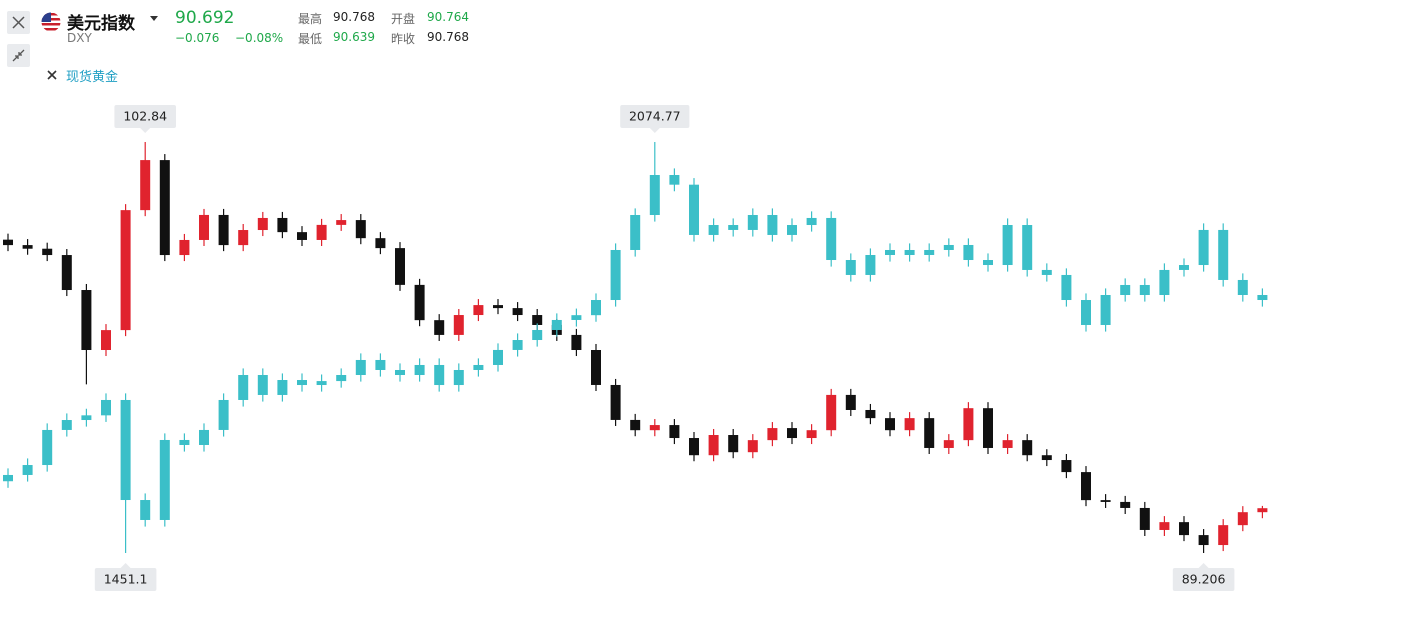 The image size is (1420, 631). Describe the element at coordinates (197, 38) in the screenshot. I see `change: −0.076` at that location.